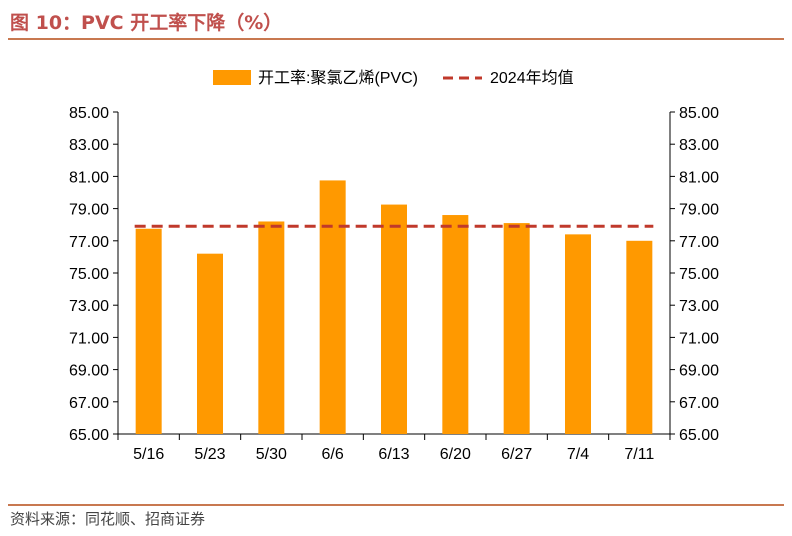 The height and width of the screenshot is (536, 792). Describe the element at coordinates (89, 371) in the screenshot. I see `y-tick-label: 69.00` at that location.